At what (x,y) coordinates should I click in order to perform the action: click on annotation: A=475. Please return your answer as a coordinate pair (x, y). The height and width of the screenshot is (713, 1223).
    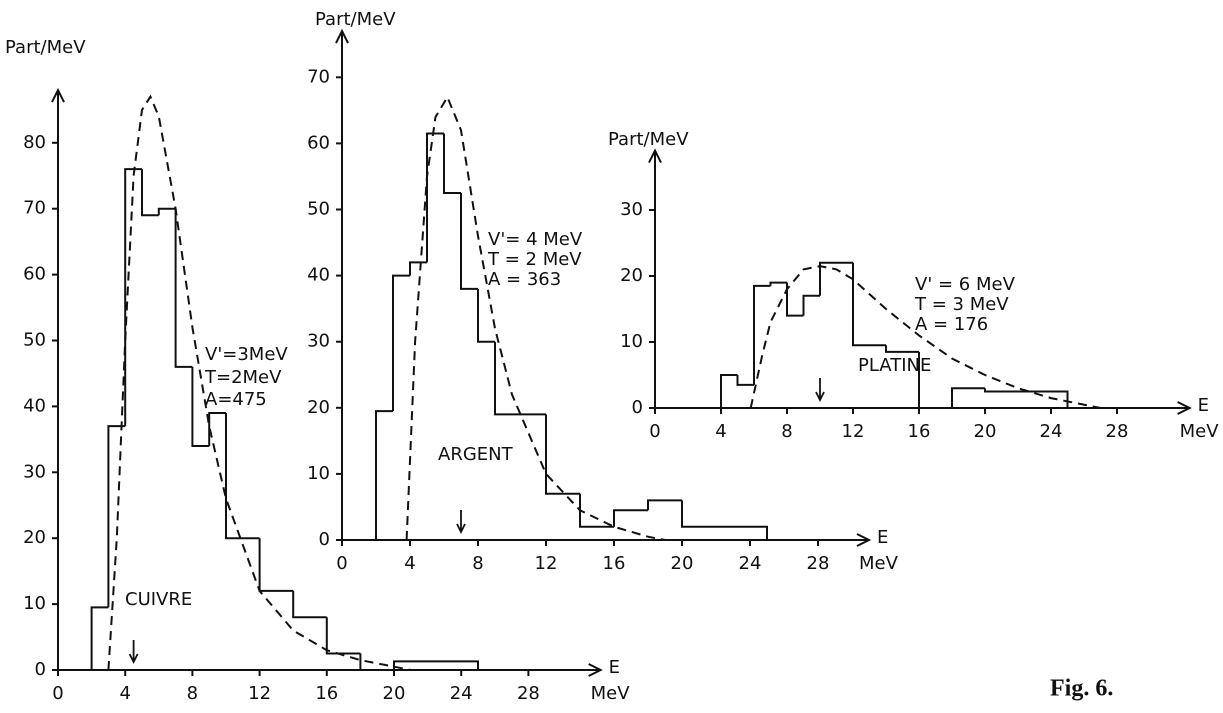
    Looking at the image, I should click on (236, 399).